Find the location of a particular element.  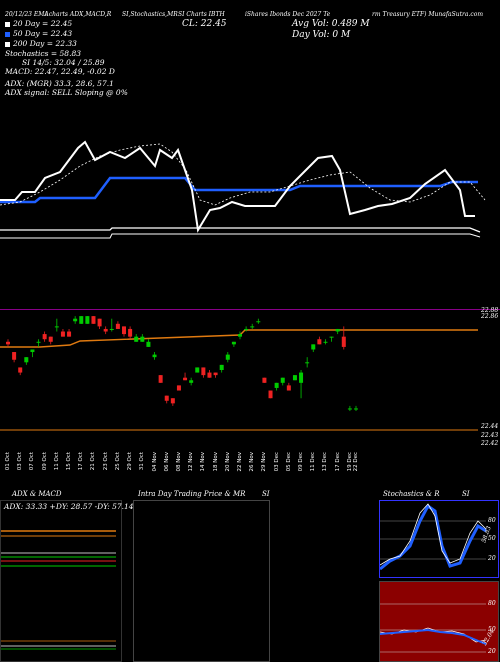

date-label: 18 Nov is located at coordinates (215, 462).